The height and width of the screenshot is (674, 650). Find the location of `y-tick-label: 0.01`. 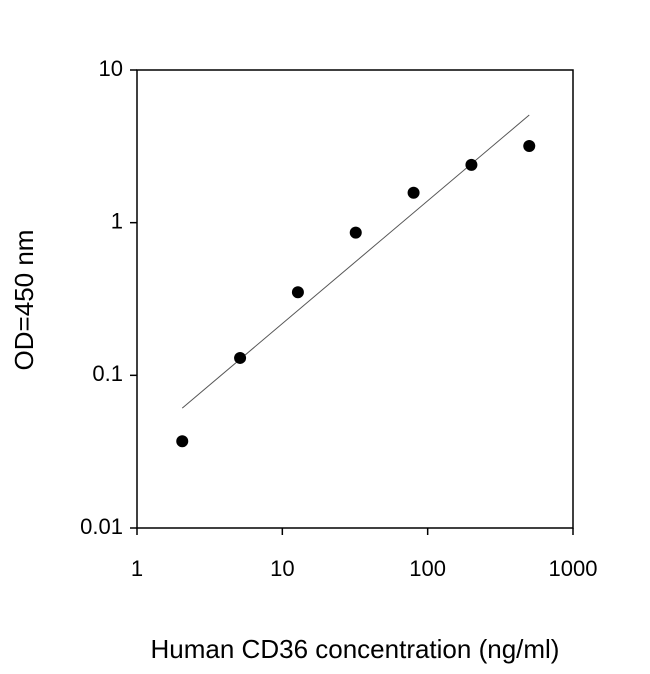

y-tick-label: 0.01 is located at coordinates (101, 526).